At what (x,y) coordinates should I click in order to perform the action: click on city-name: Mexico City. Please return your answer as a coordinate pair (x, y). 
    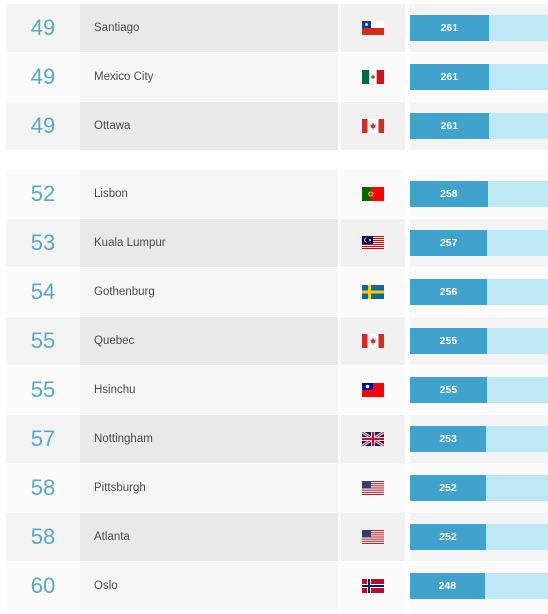
    Looking at the image, I should click on (209, 77).